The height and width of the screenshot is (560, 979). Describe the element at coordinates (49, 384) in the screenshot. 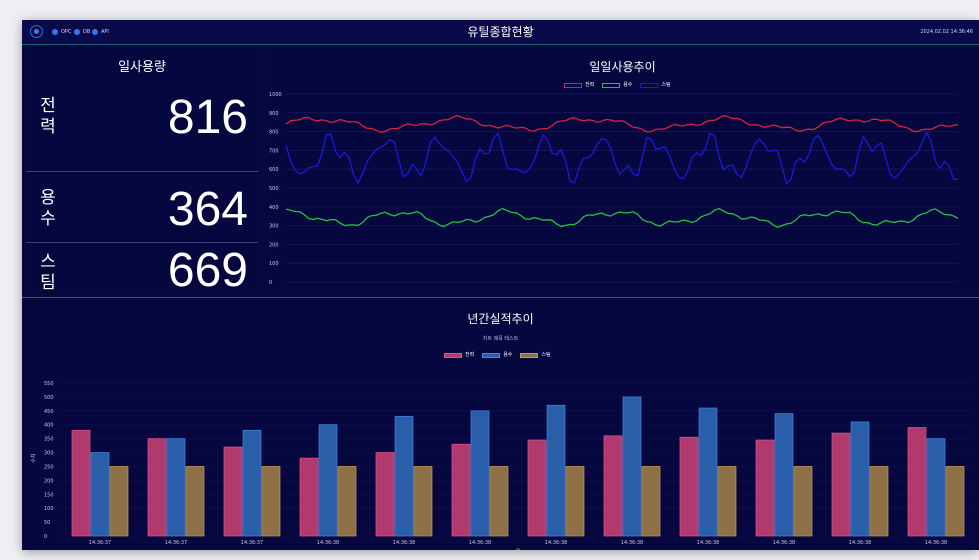

I see `y-tick-label: 550` at that location.